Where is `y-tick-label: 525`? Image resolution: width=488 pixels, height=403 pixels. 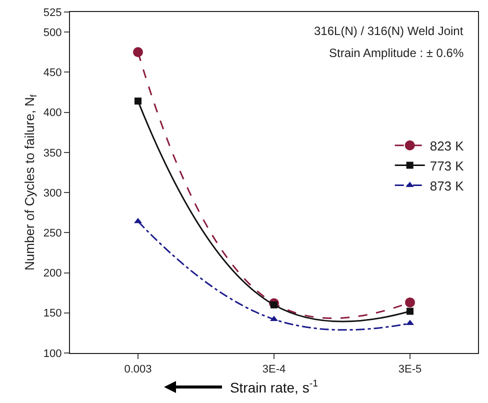 y-tick-label: 525 is located at coordinates (52, 12).